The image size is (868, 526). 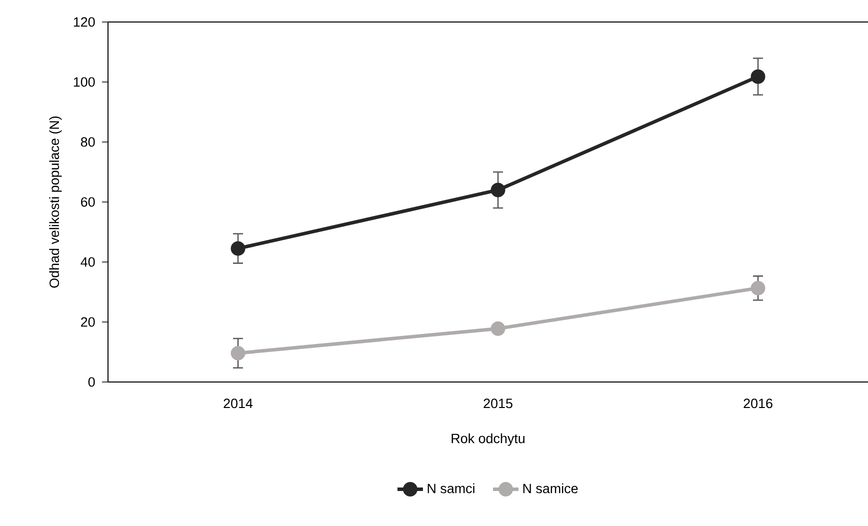 What do you see at coordinates (488, 439) in the screenshot?
I see `x-axis-title: Rok odchytu` at bounding box center [488, 439].